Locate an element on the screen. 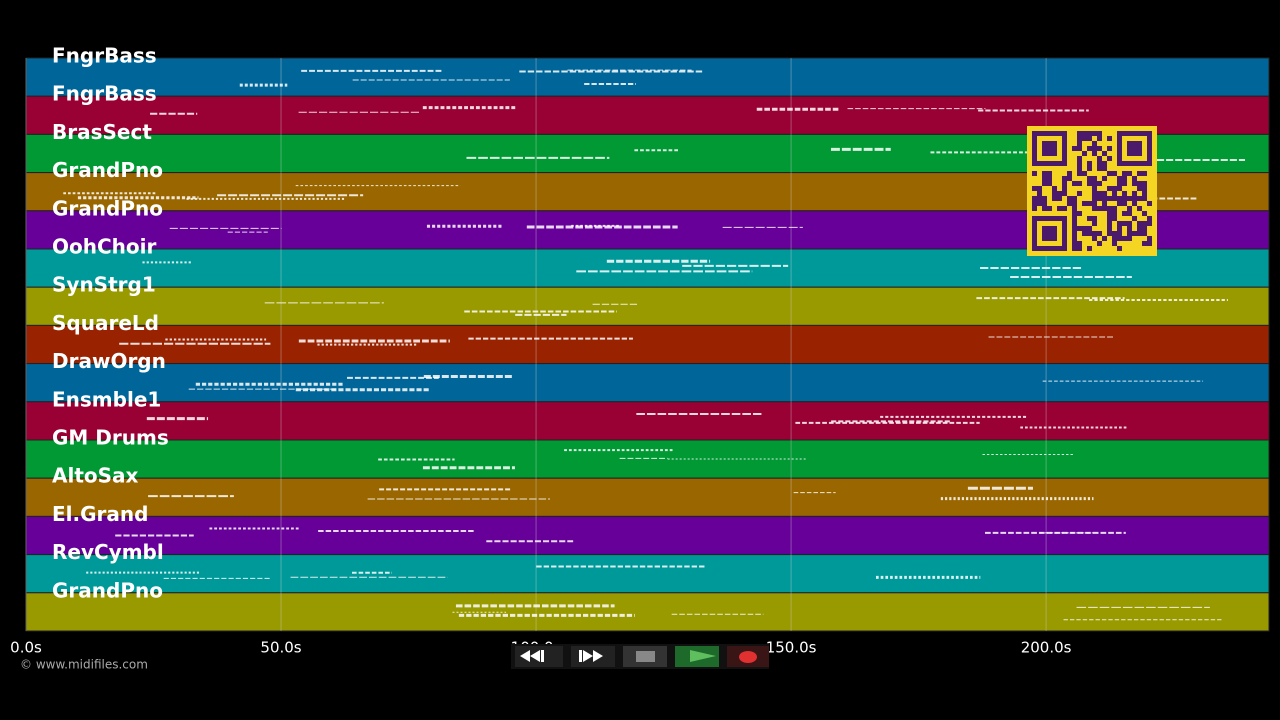  stop-button is located at coordinates (645, 656).